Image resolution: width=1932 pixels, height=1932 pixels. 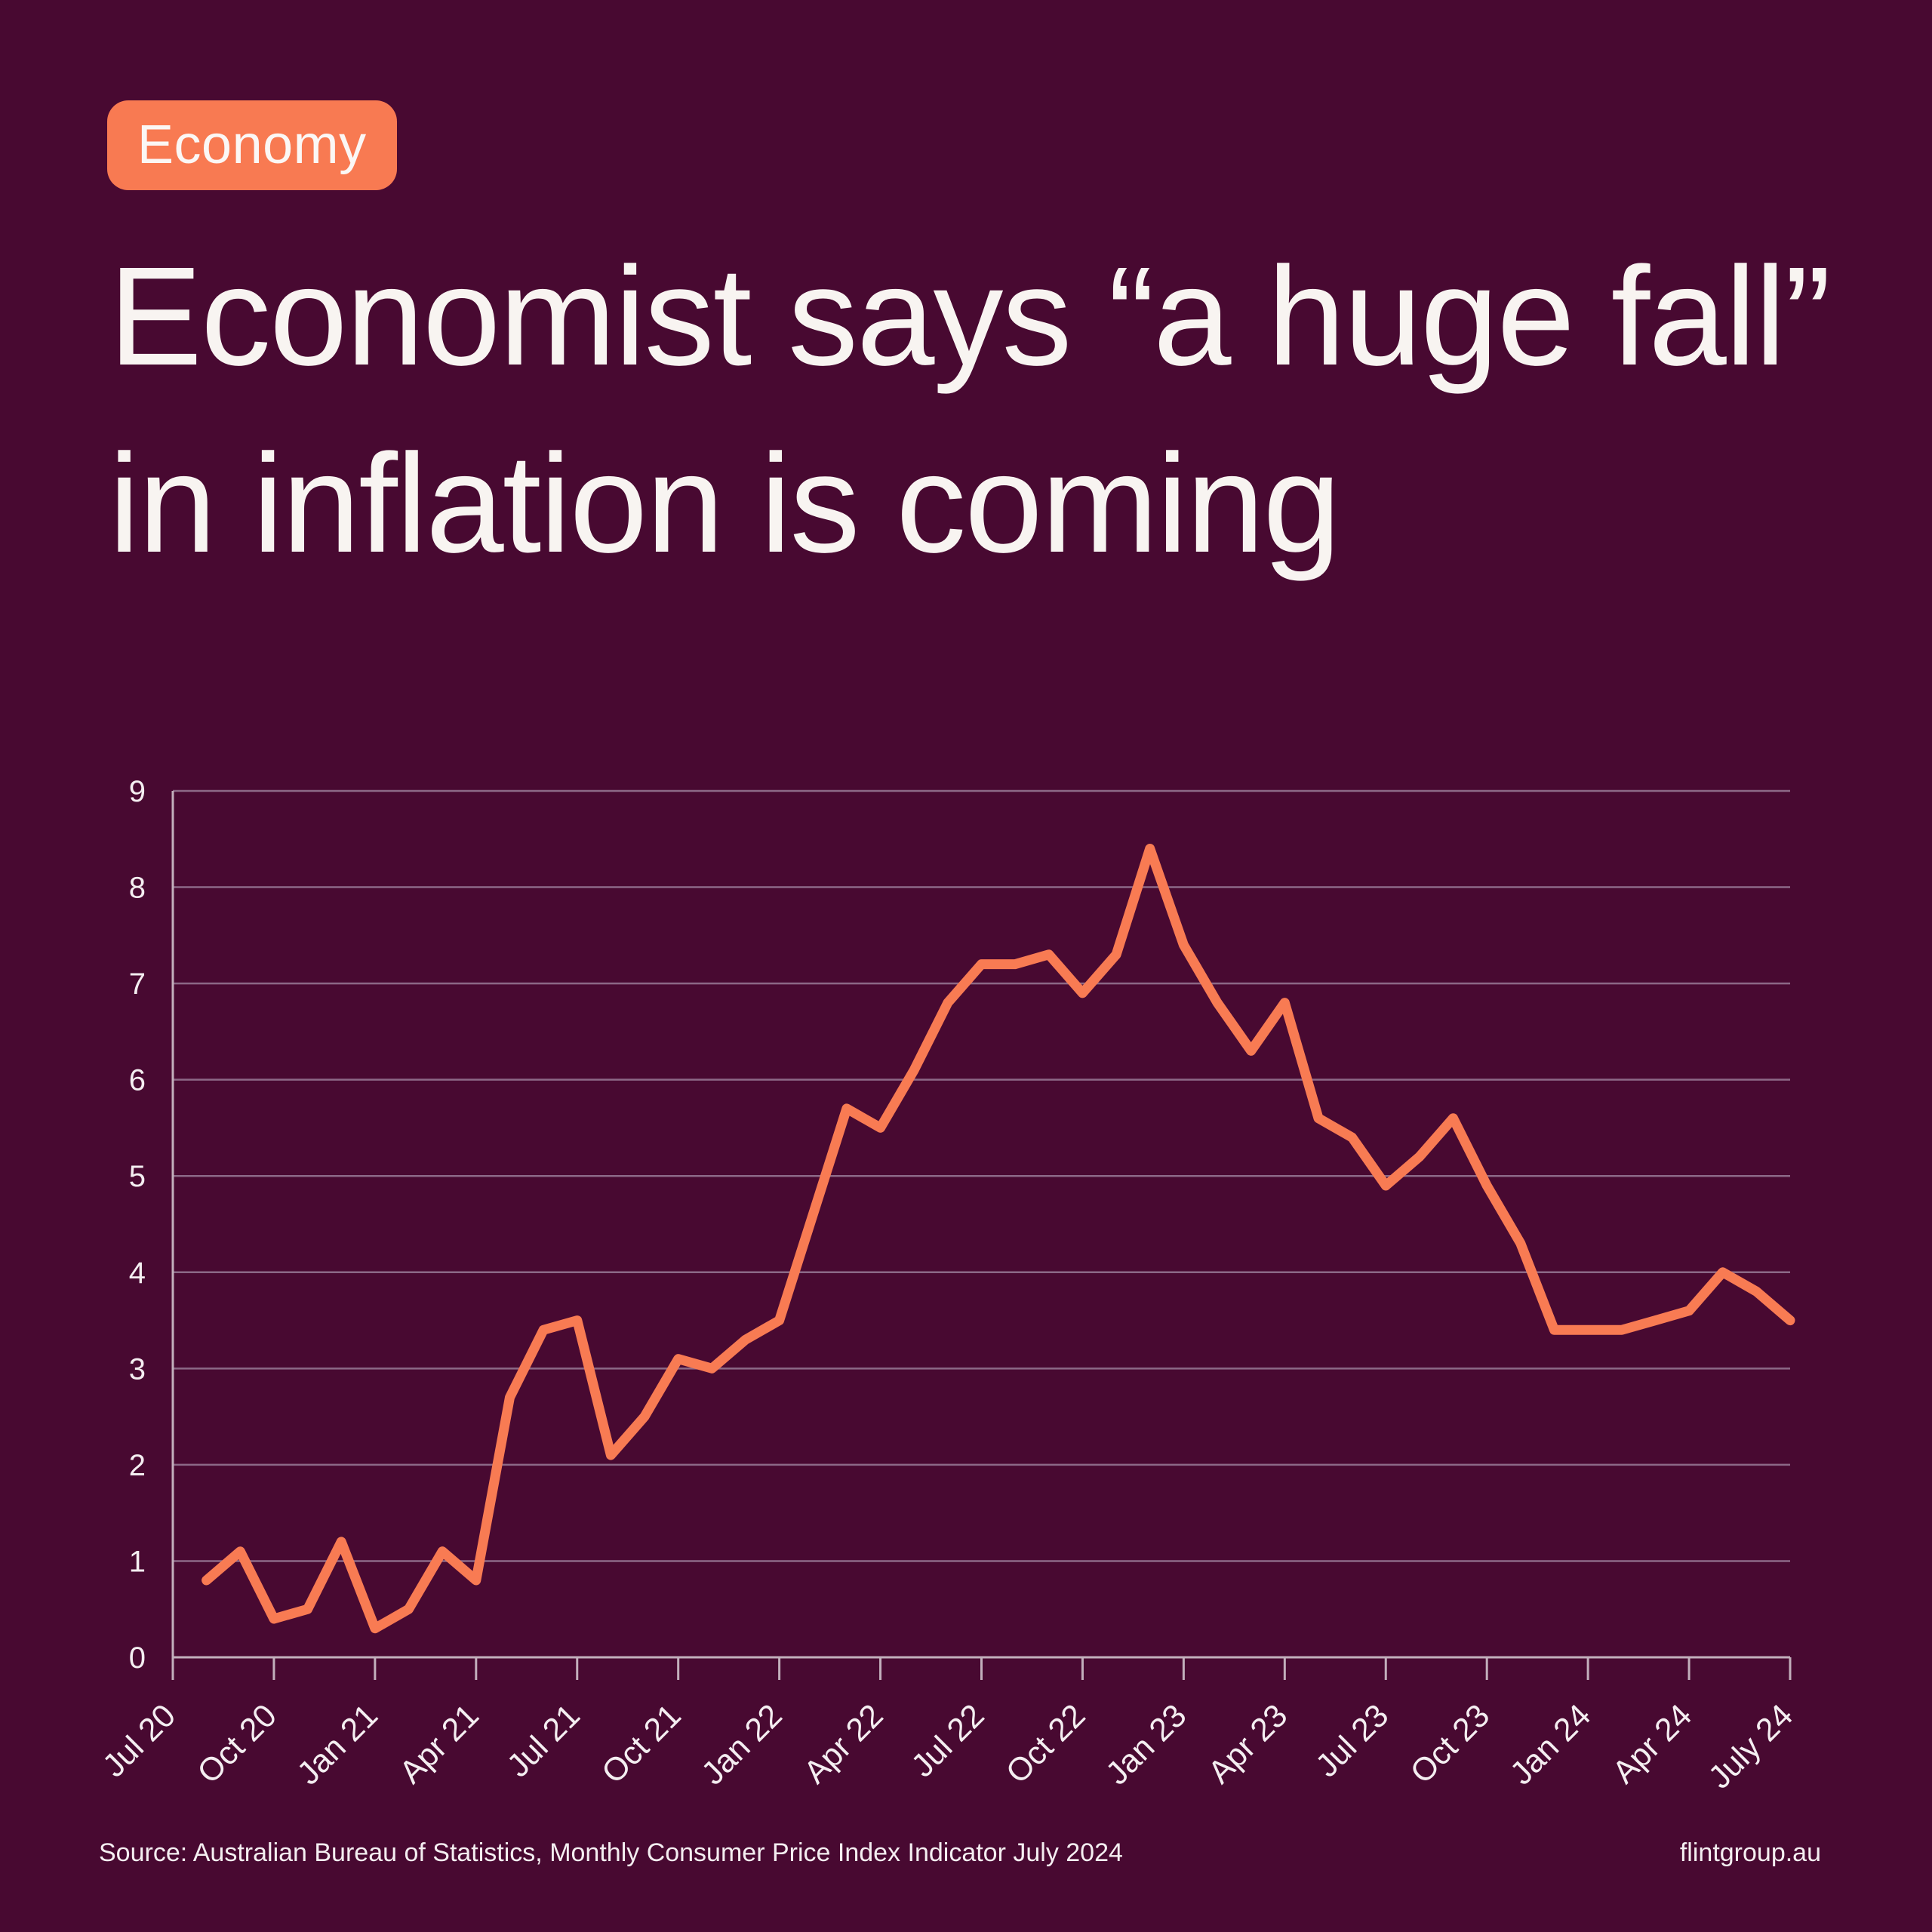 I want to click on y-tick-label: 1, so click(x=137, y=1561).